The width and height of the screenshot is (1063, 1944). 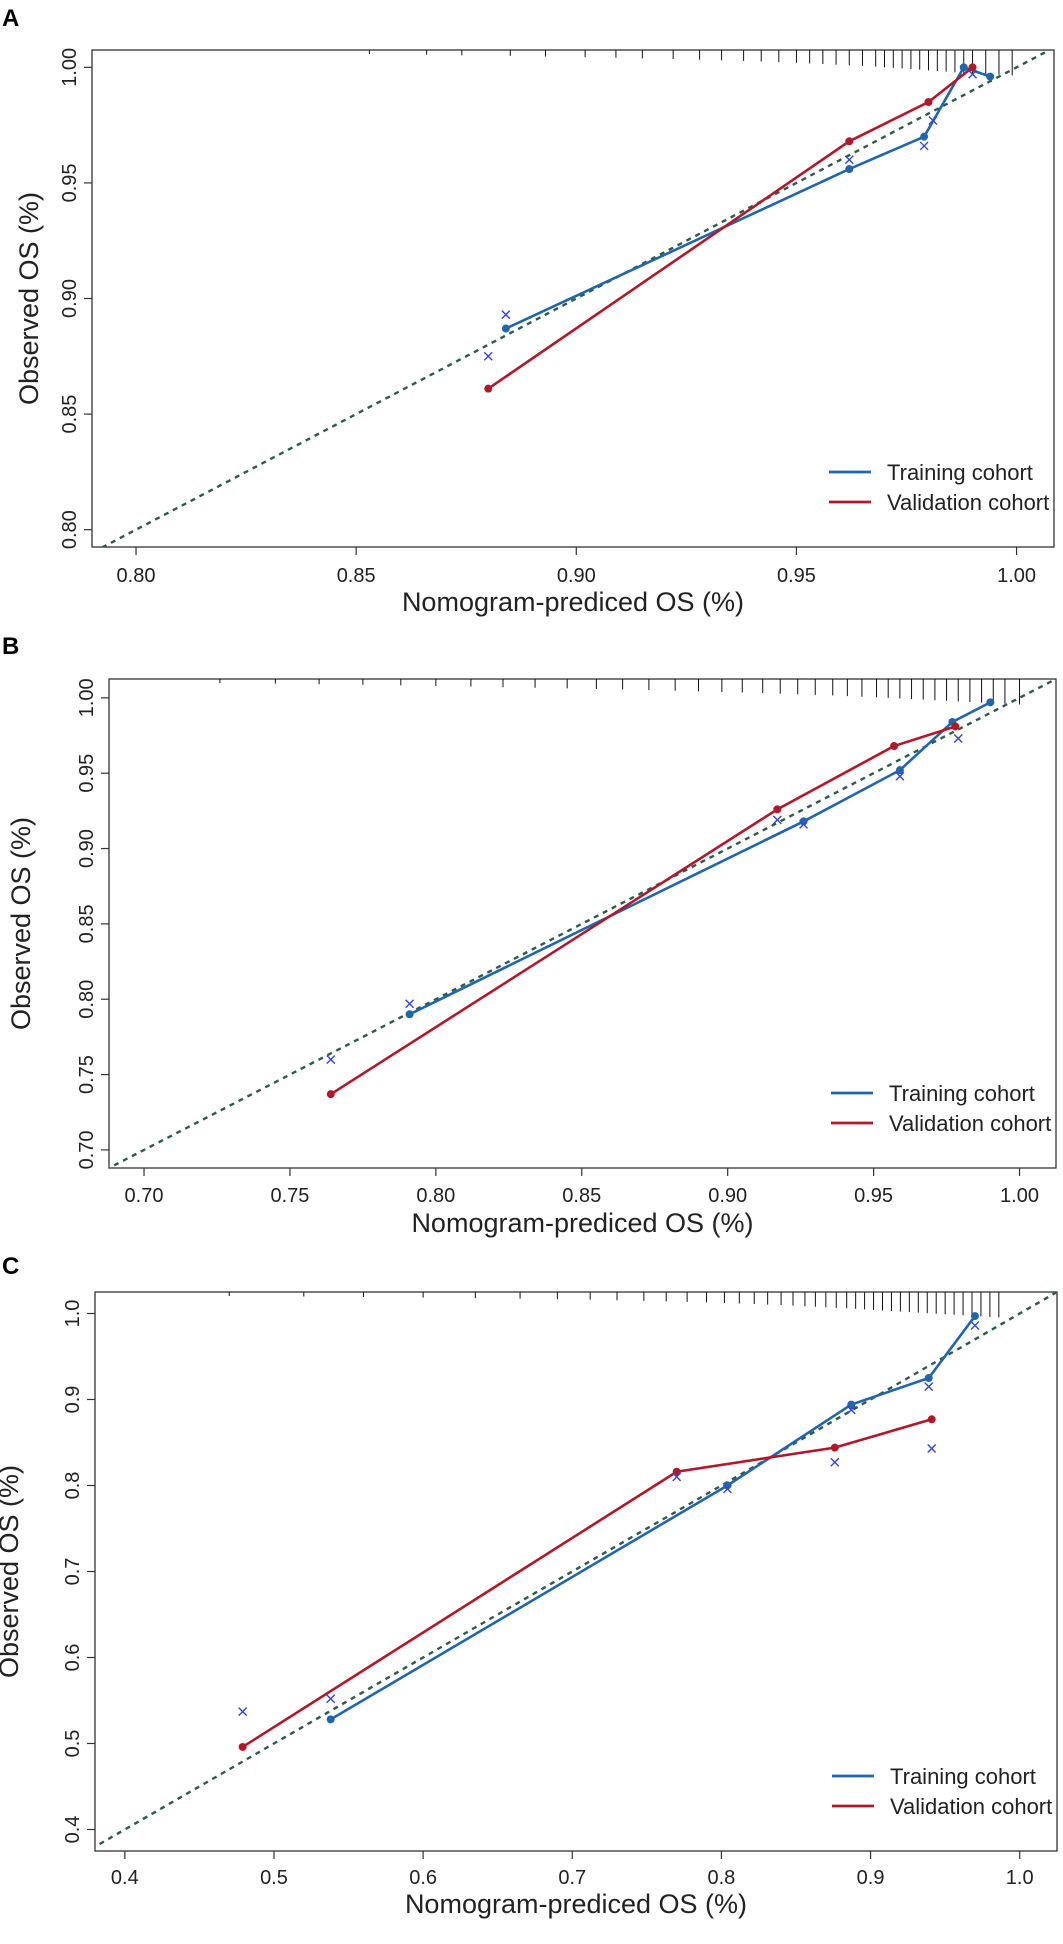 I want to click on x-tick-label: 0.9, so click(x=871, y=1878).